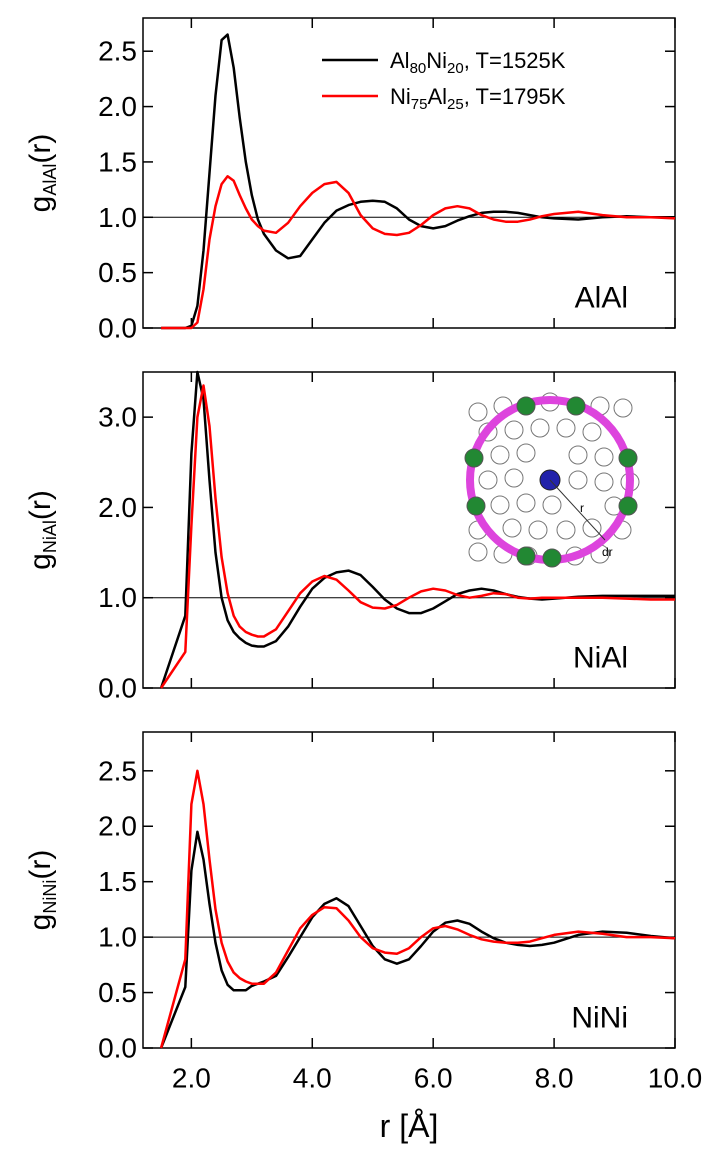  What do you see at coordinates (191, 1078) in the screenshot?
I see `x-tick-label: 2.0` at bounding box center [191, 1078].